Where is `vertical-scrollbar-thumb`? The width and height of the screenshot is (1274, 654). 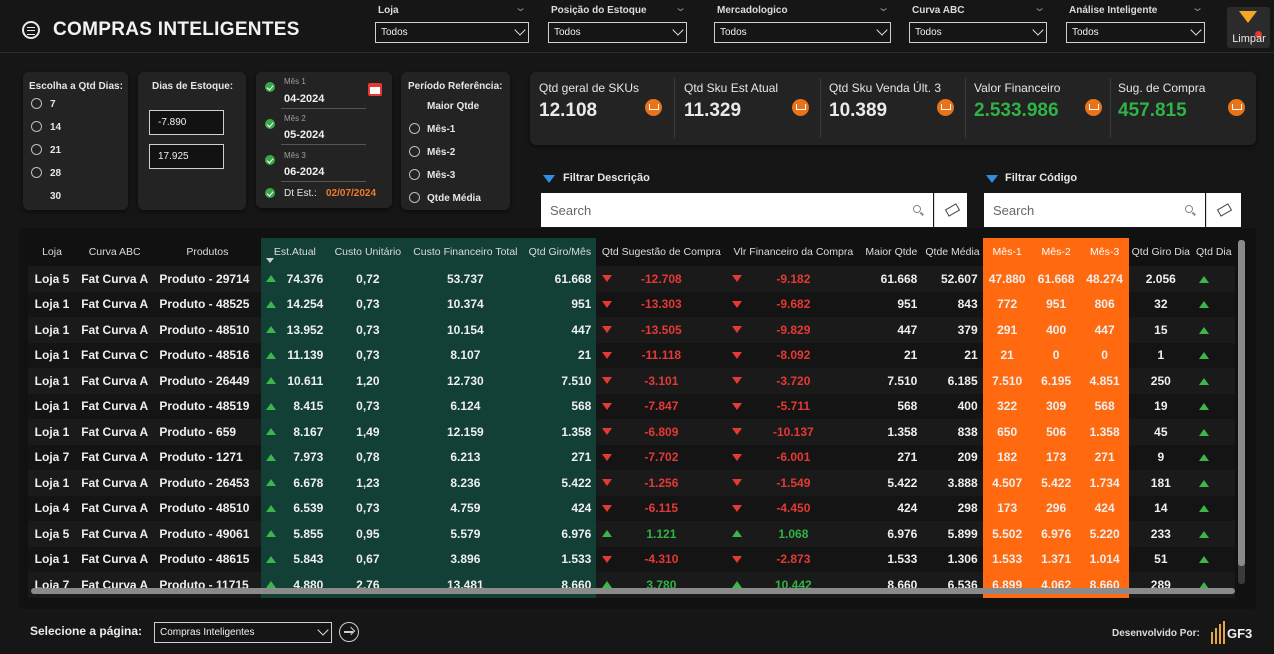 vertical-scrollbar-thumb is located at coordinates (1241, 403).